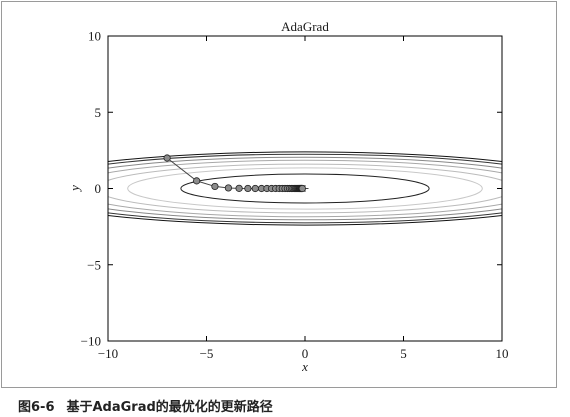  I want to click on y-axis-label: y, so click(74, 189).